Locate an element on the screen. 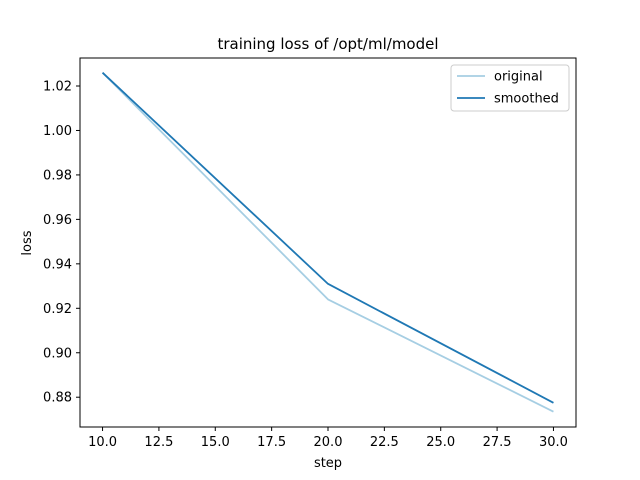  y-tick-label: 0.92 is located at coordinates (57, 309).